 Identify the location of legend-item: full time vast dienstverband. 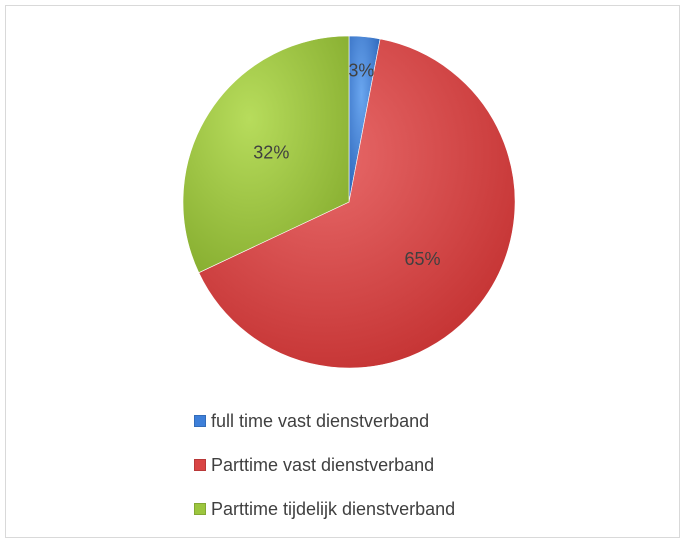
(324, 421).